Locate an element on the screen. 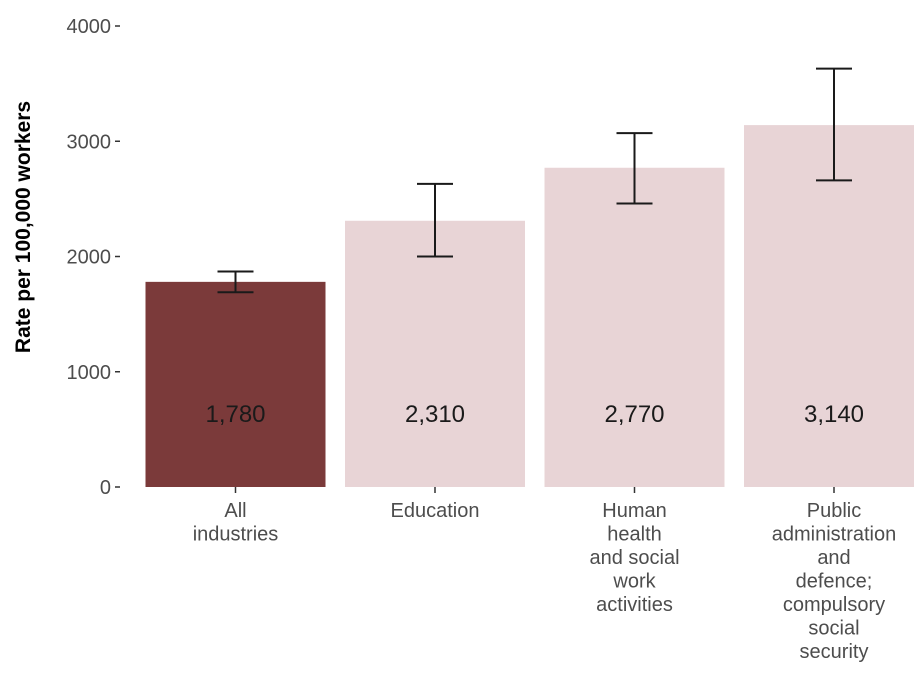 The height and width of the screenshot is (700, 914). y-tick-label: 2000 is located at coordinates (89, 258).